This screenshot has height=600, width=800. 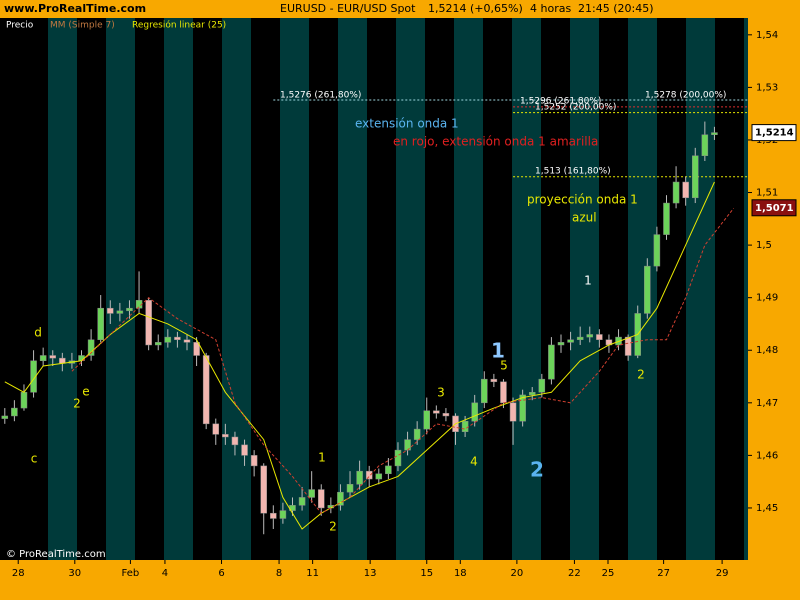 I want to click on wave-label: c, so click(x=34, y=459).